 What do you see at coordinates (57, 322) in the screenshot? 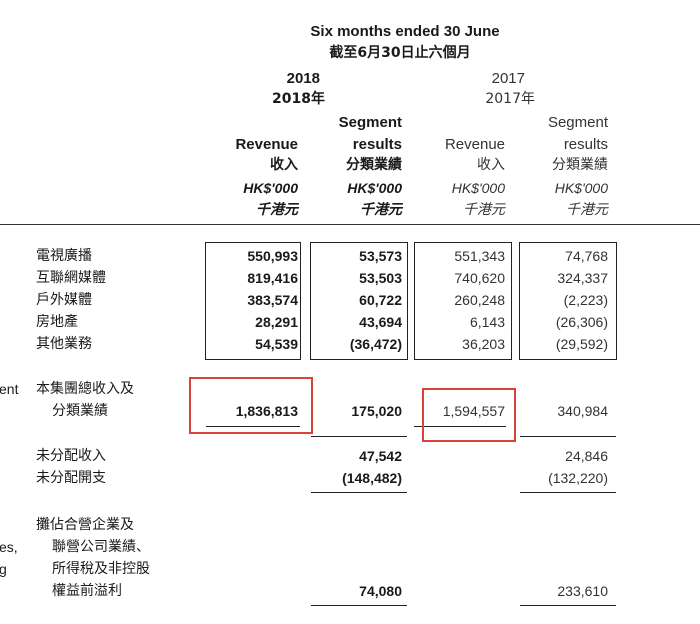
I see `segment-label: 房地產` at bounding box center [57, 322].